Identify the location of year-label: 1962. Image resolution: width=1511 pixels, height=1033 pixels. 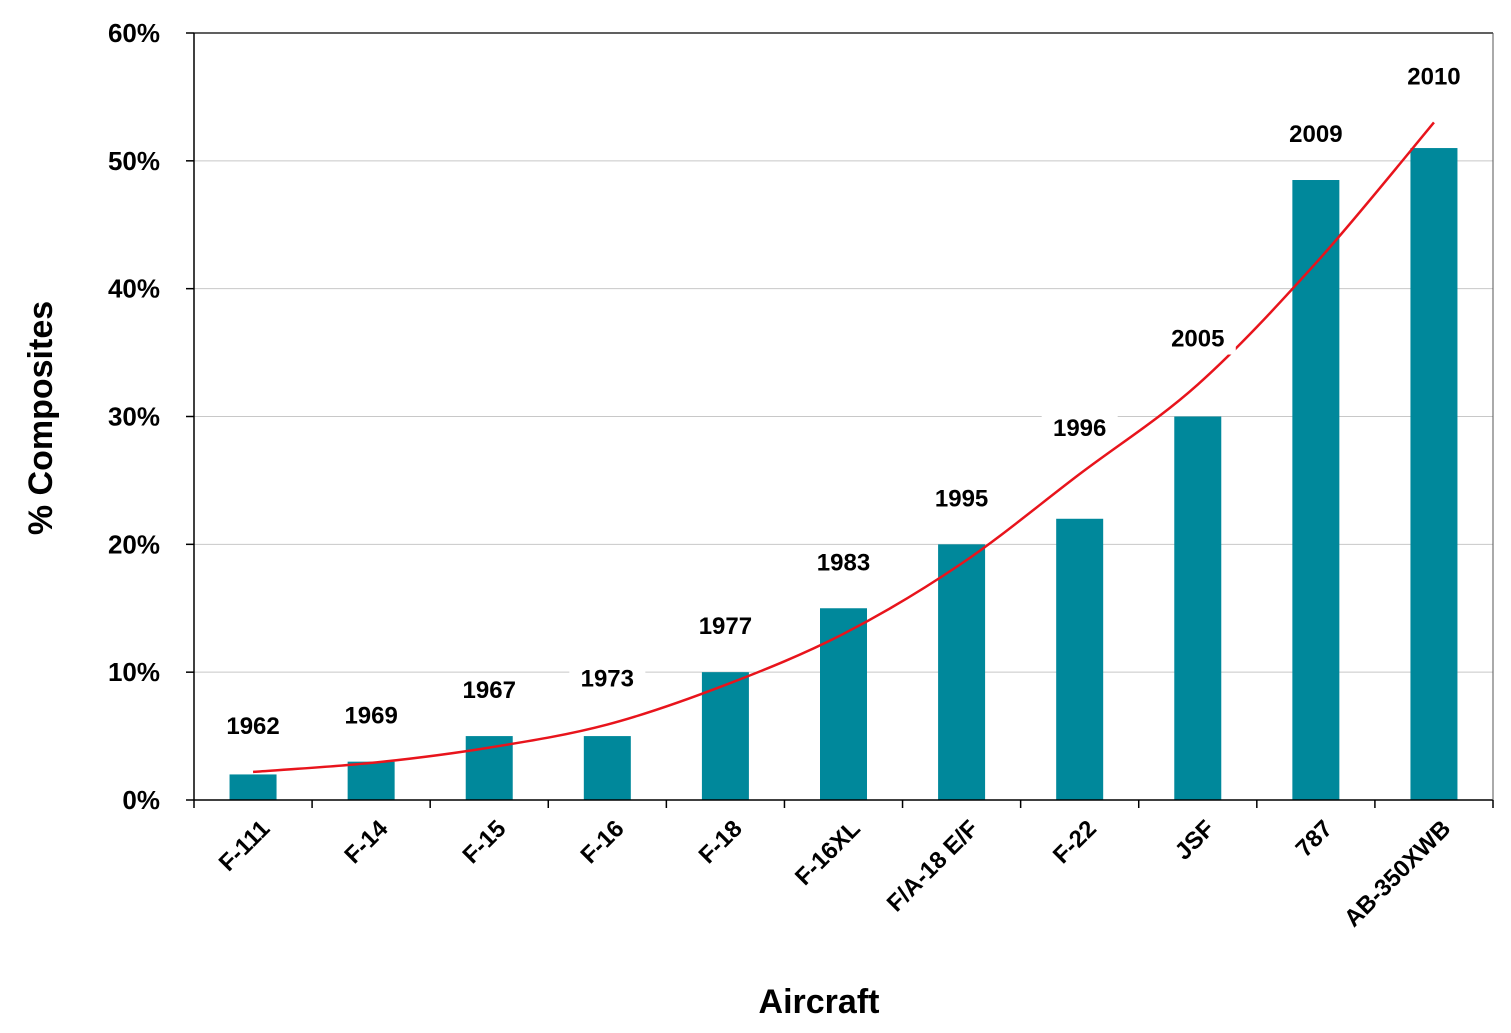
(252, 726).